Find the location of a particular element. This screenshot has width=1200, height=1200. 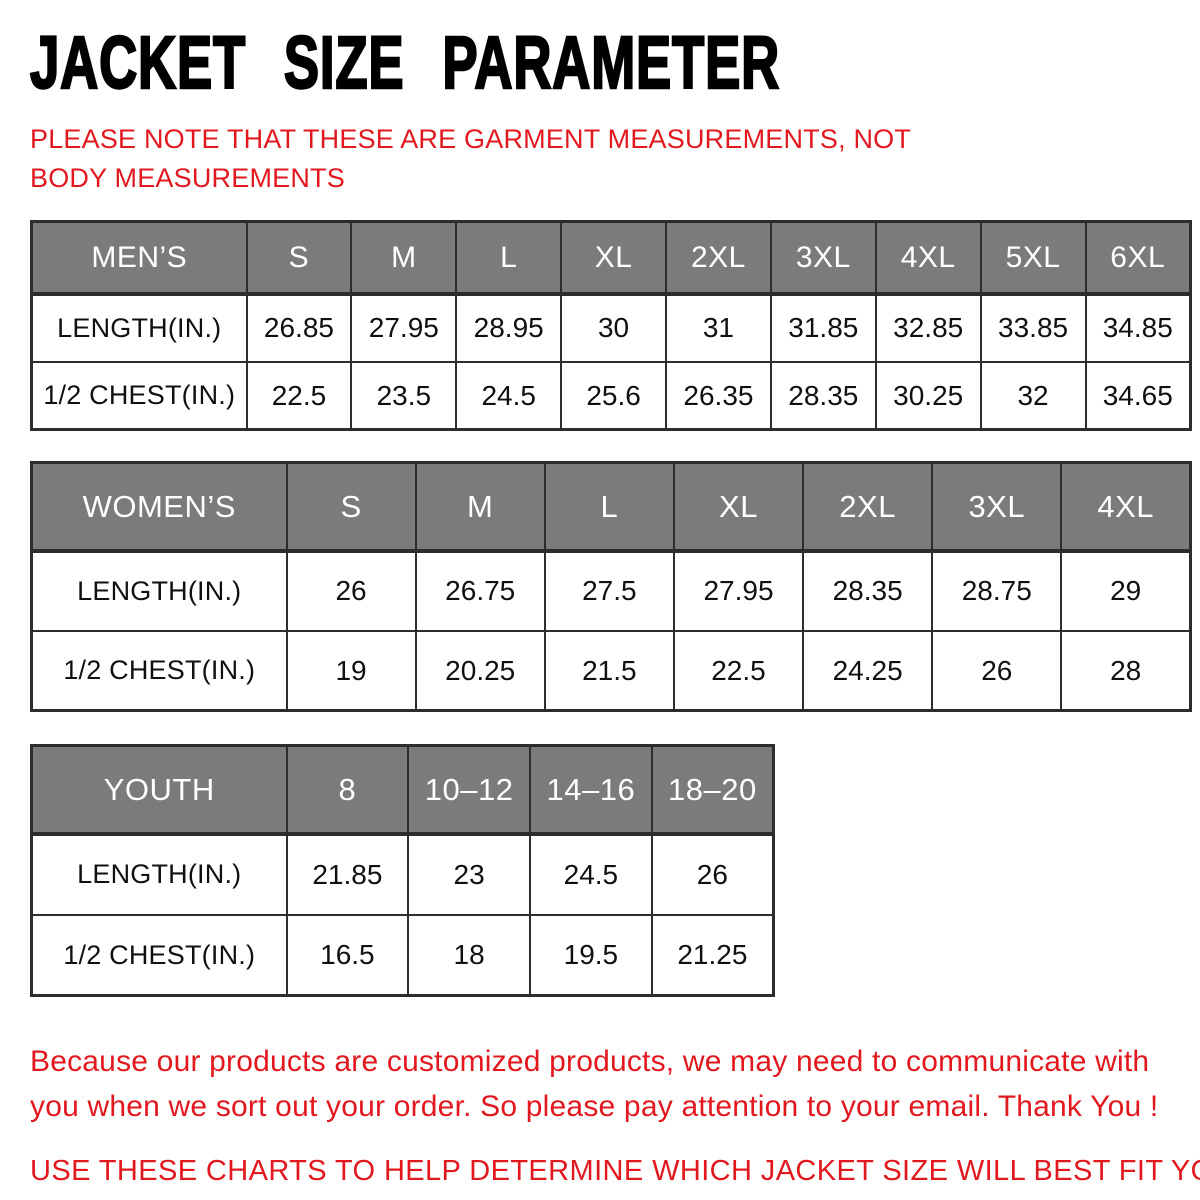

measurement-value: 21.25 is located at coordinates (712, 955).